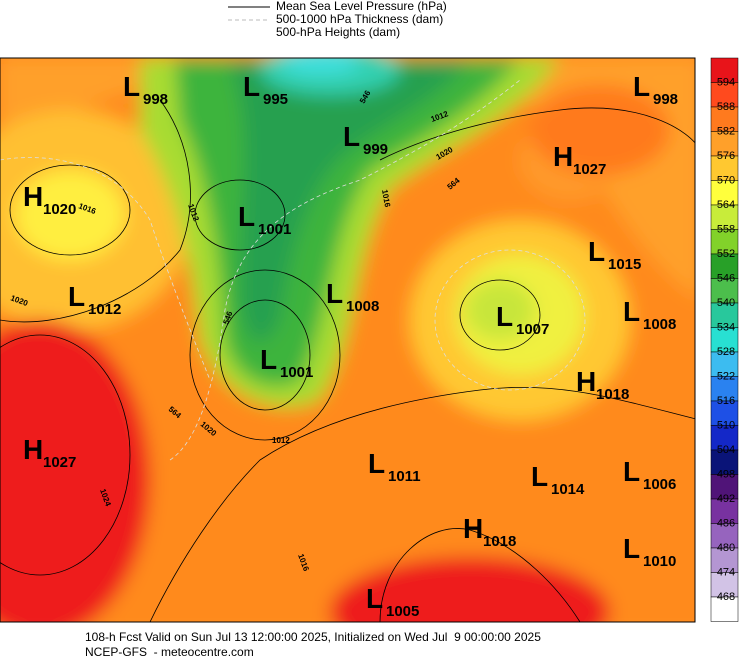 Image resolution: width=750 pixels, height=658 pixels. Describe the element at coordinates (726, 597) in the screenshot. I see `colorbar-label: 468` at that location.